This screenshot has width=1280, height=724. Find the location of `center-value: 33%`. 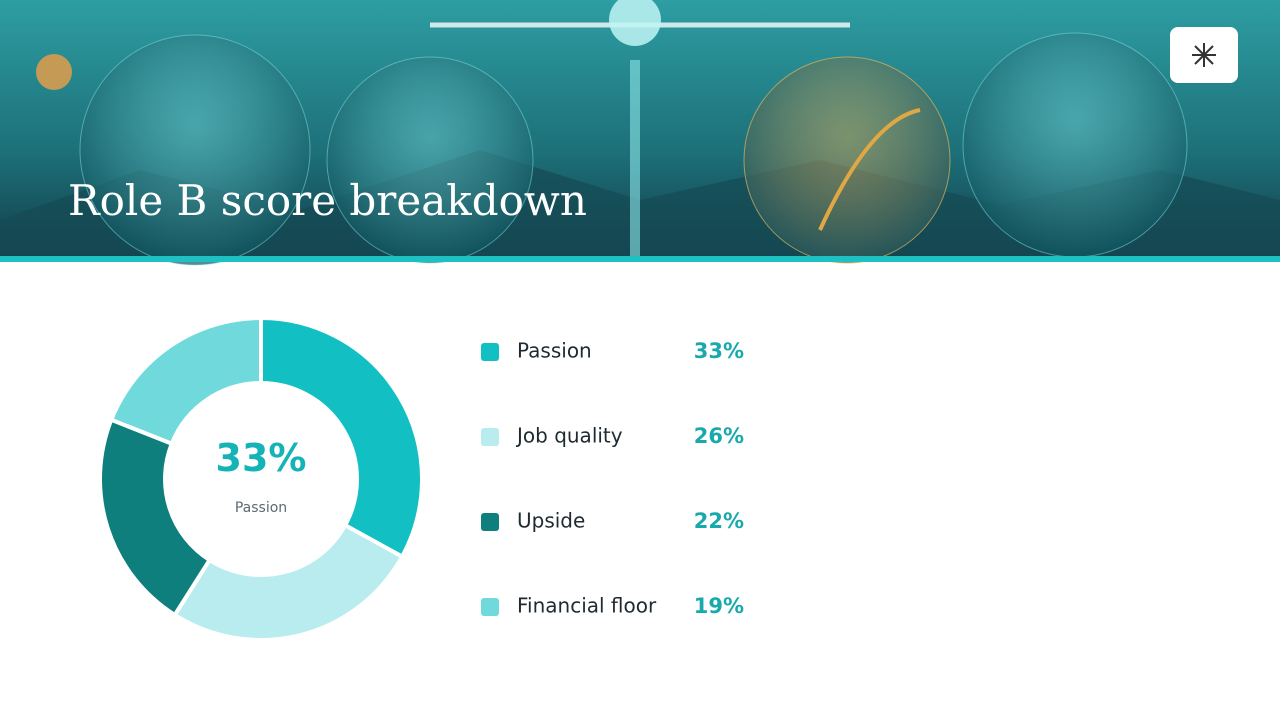

center-value: 33% is located at coordinates (261, 458).